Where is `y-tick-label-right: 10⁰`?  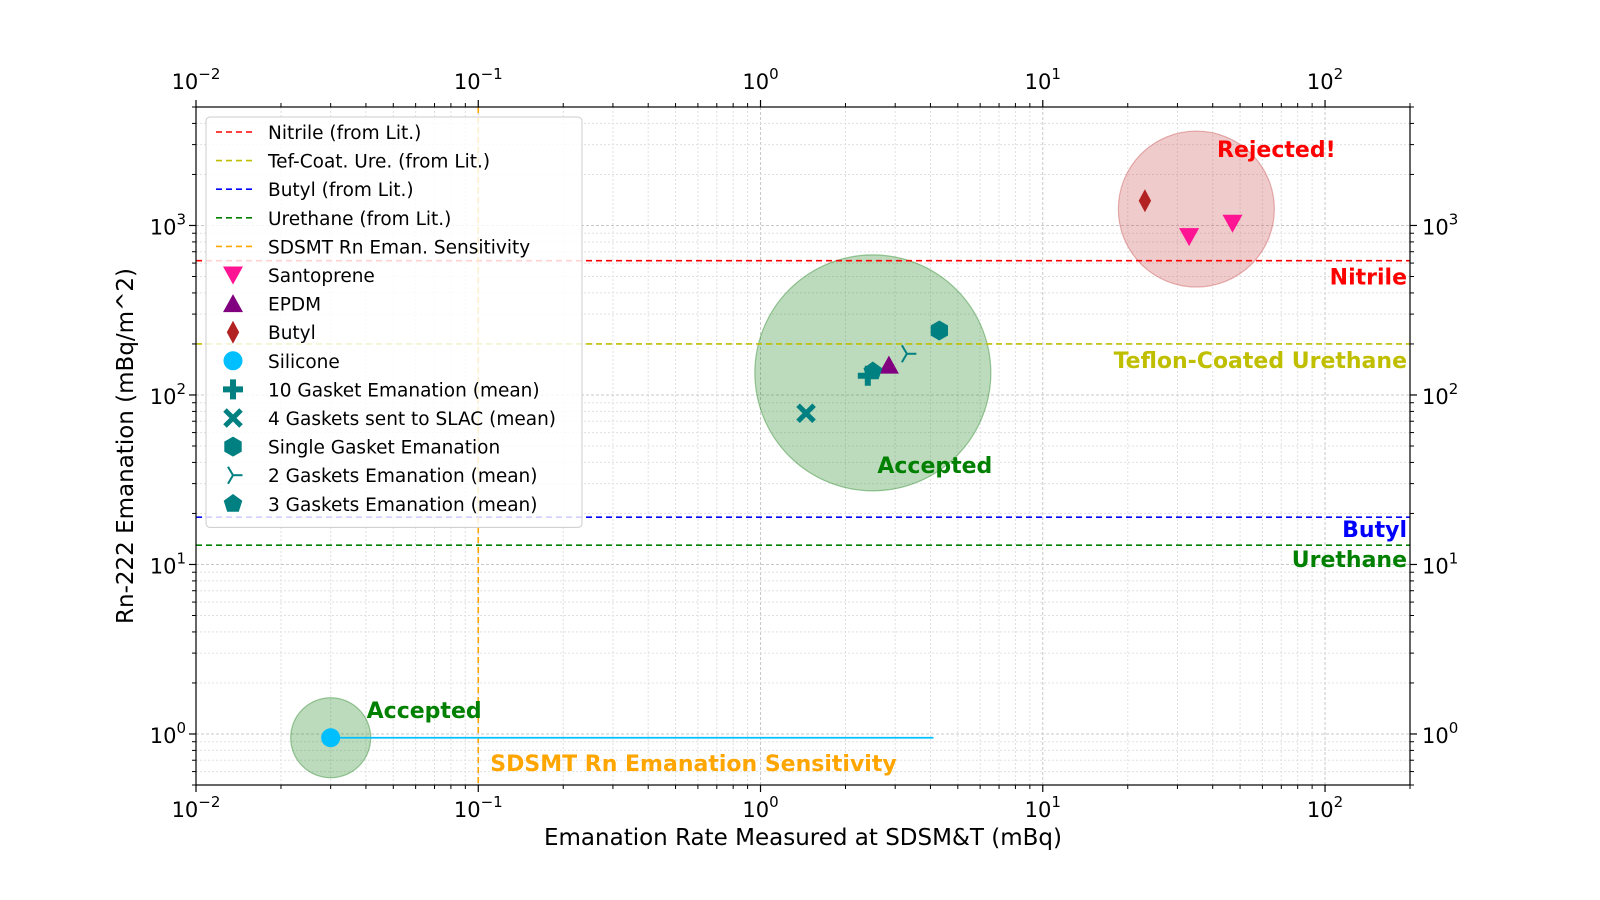 y-tick-label-right: 10⁰ is located at coordinates (1440, 733).